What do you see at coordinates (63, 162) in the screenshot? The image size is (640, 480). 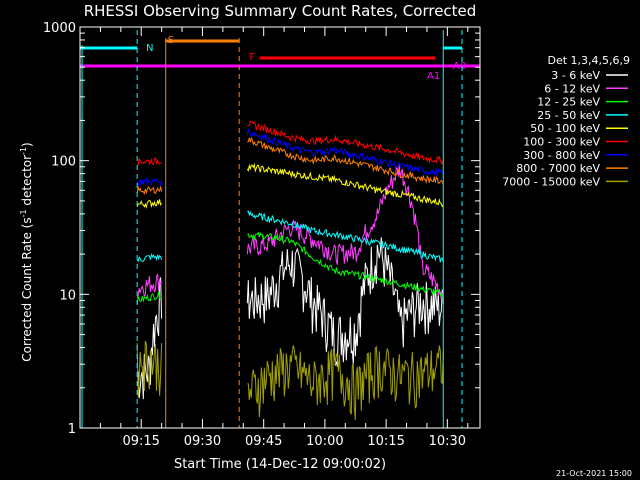 I see `y-tick-label-2: 100` at bounding box center [63, 162].